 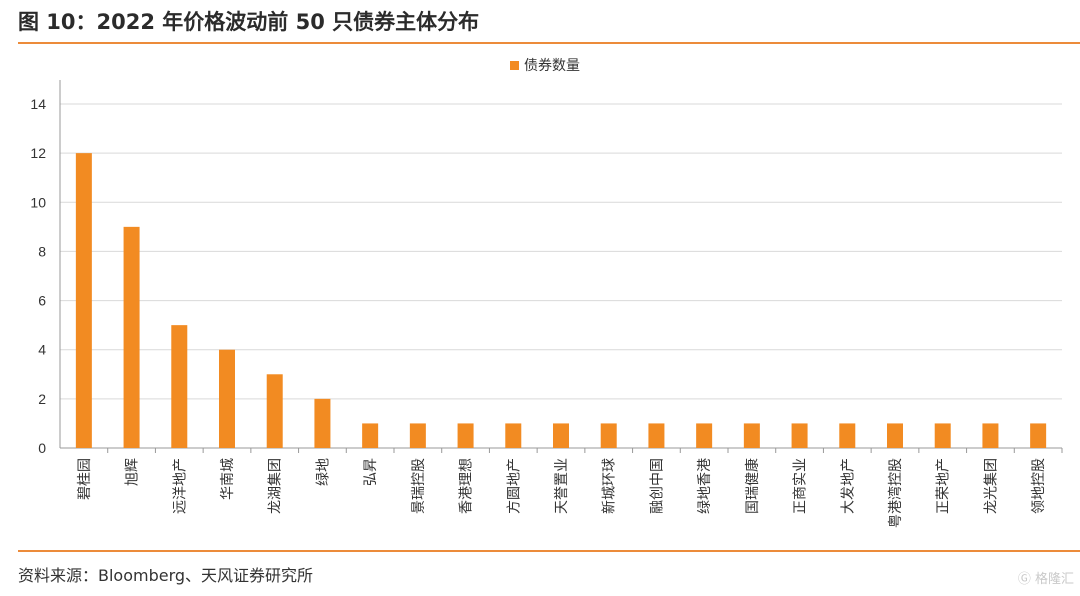 I want to click on x-category-label: 领地控股, so click(x=1039, y=486).